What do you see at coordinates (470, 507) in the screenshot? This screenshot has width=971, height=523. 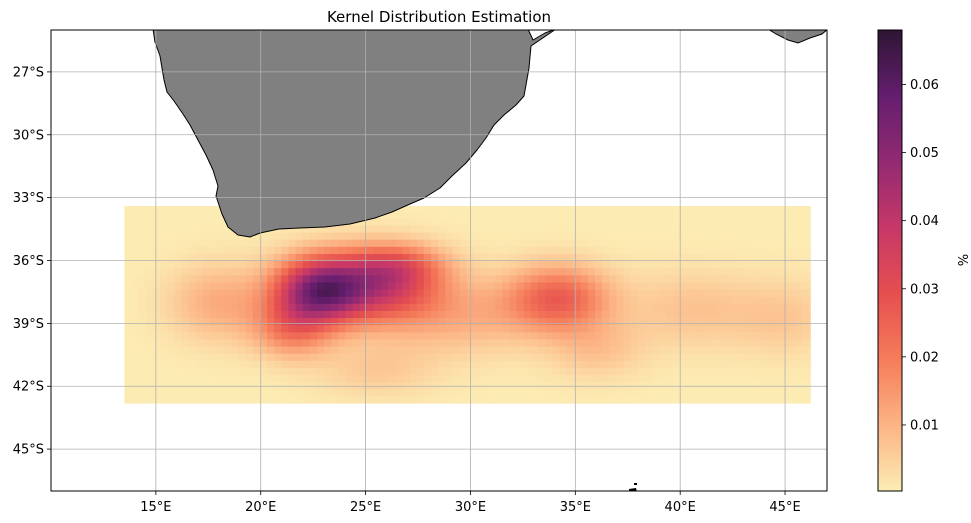 I see `x-tick-label: 30°E` at bounding box center [470, 507].